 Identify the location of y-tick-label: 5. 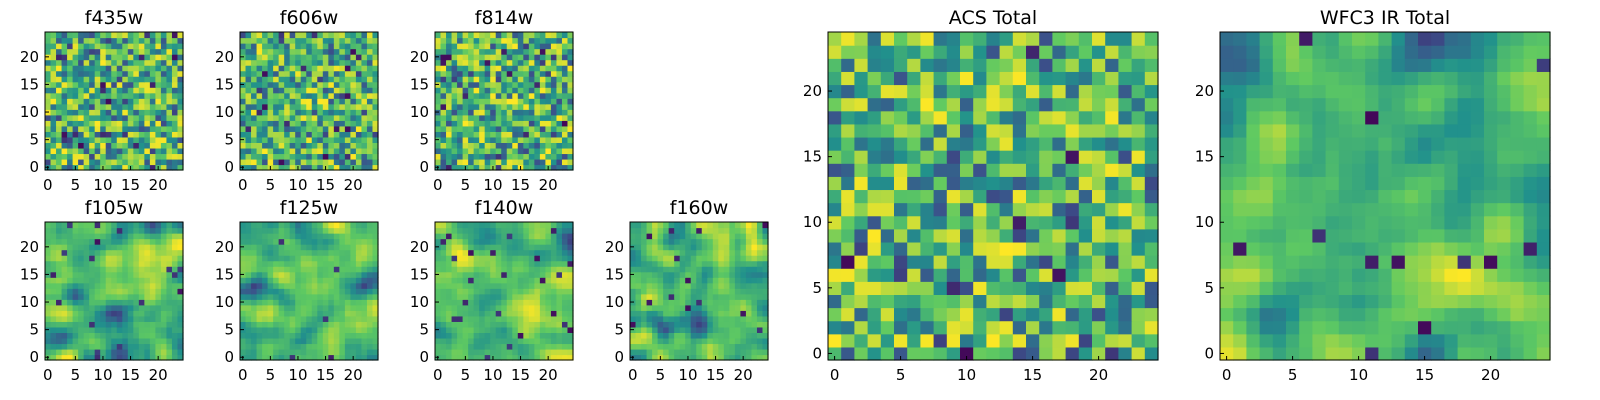
(229, 330).